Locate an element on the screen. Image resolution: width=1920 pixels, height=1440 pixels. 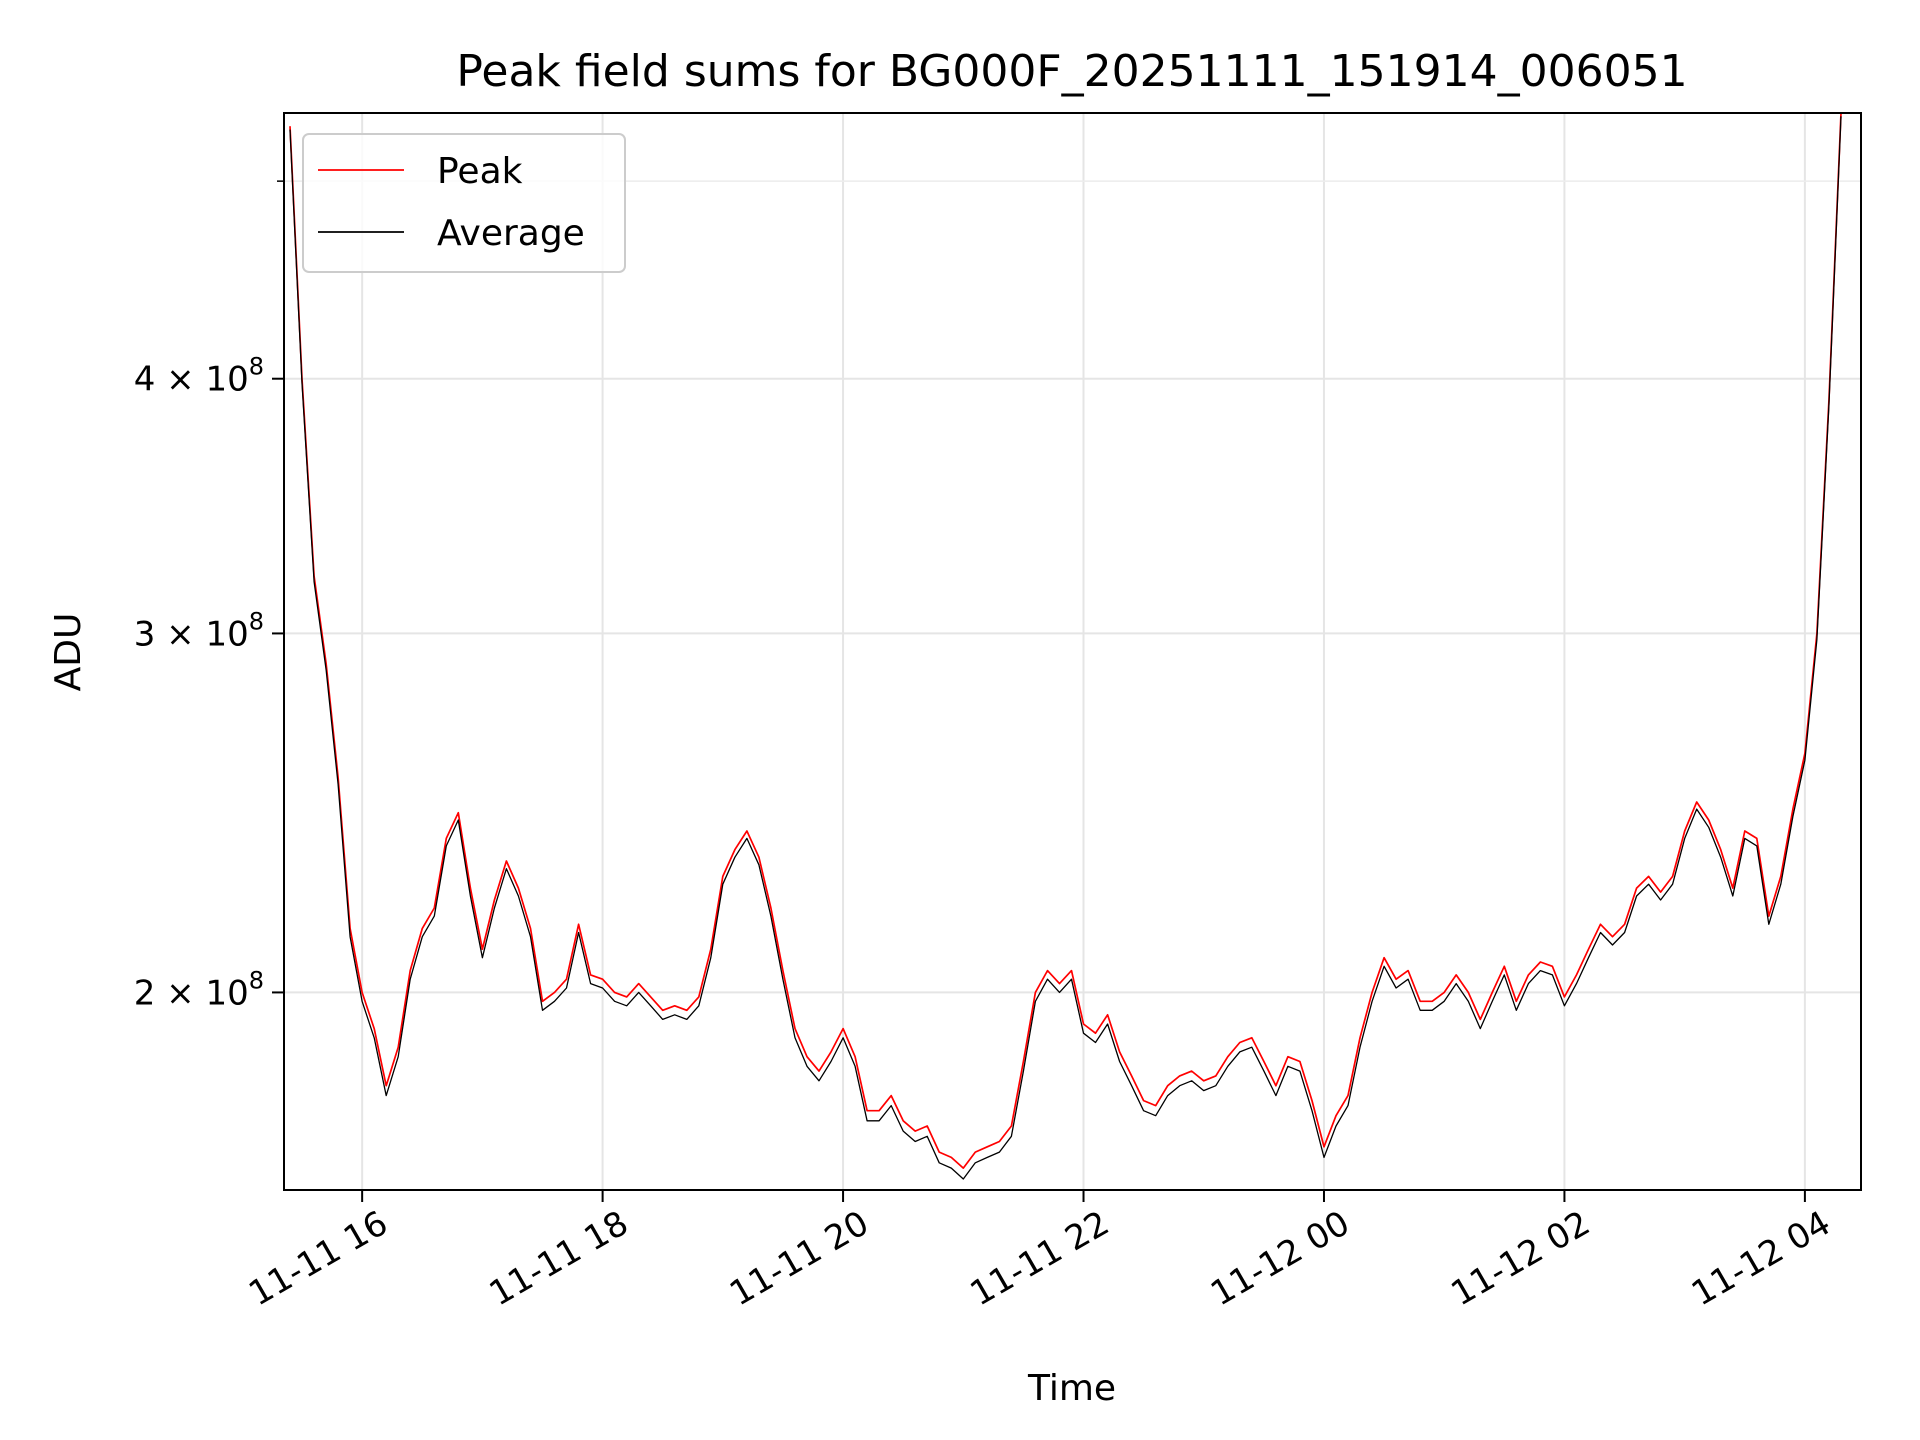
y-tick-mantissa: 2 is located at coordinates (145, 993).